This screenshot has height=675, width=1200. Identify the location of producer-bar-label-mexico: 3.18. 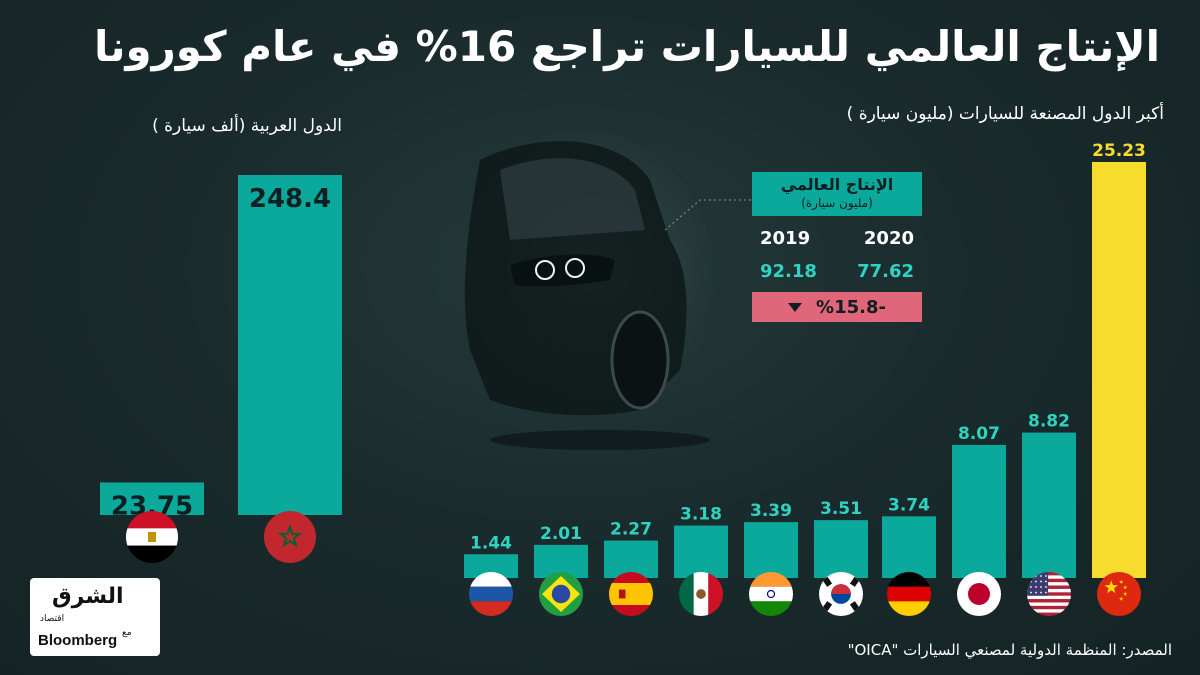
(701, 515).